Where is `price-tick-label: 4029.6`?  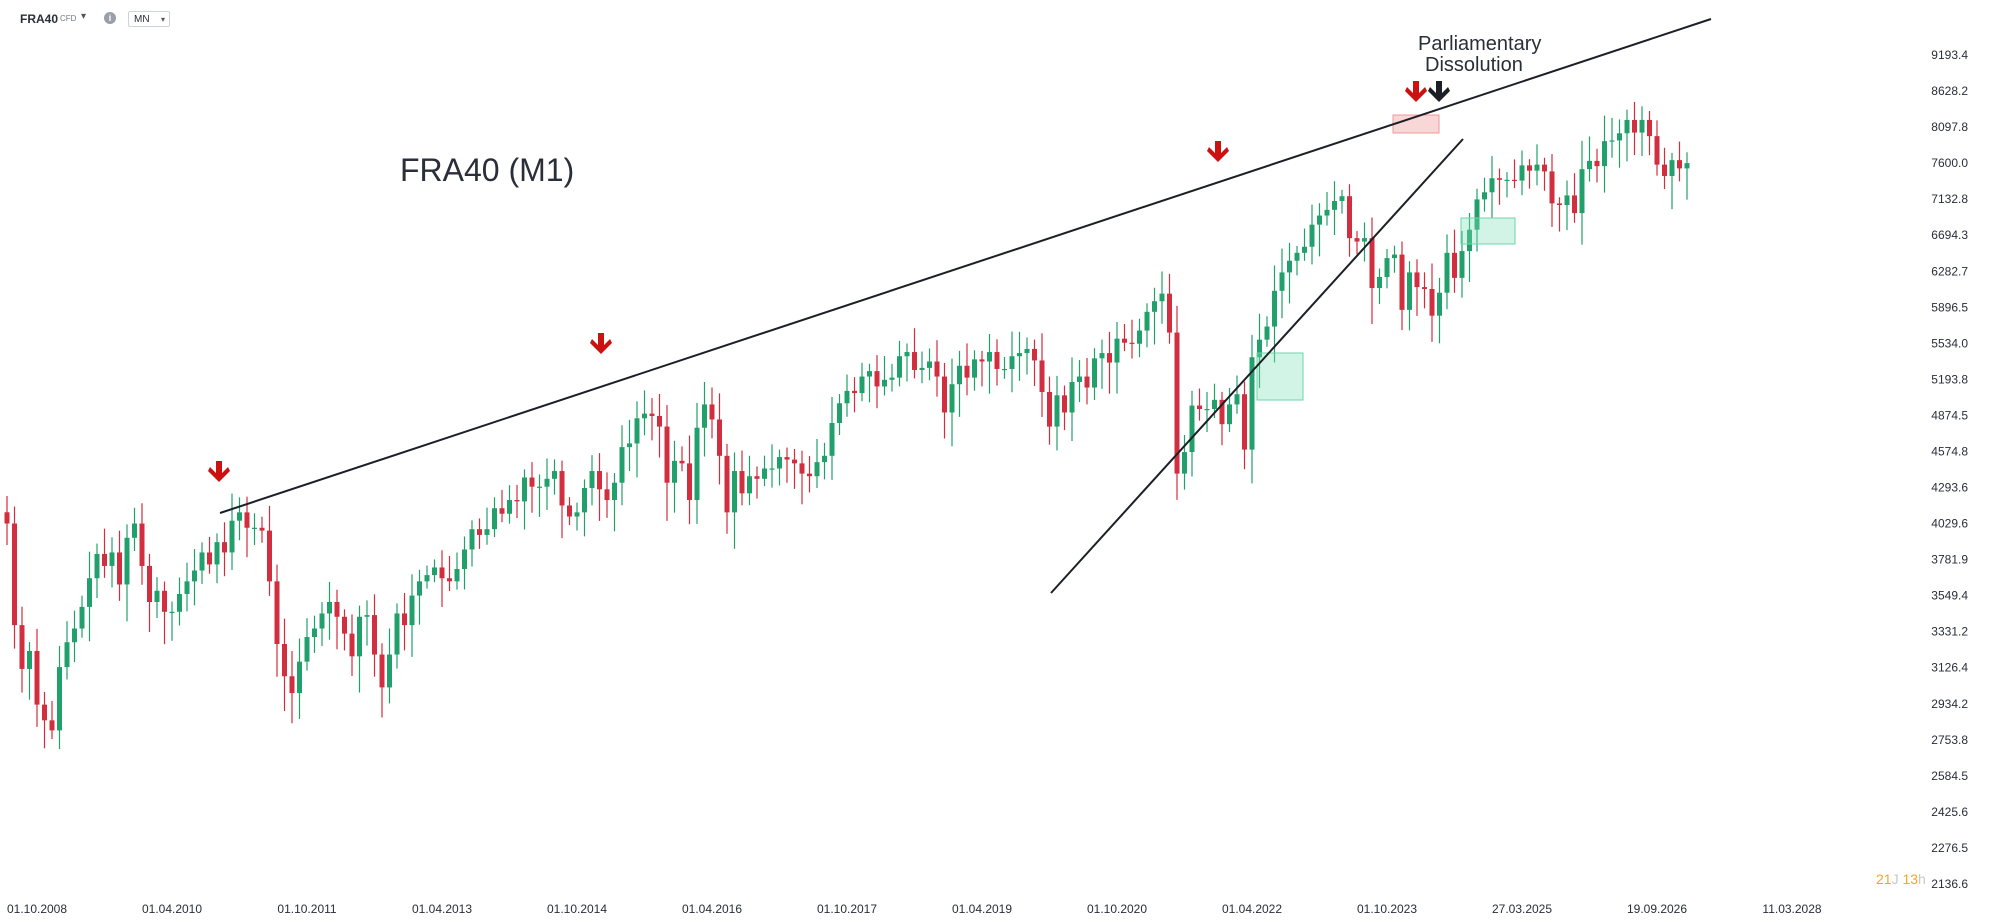 price-tick-label: 4029.6 is located at coordinates (1949, 524).